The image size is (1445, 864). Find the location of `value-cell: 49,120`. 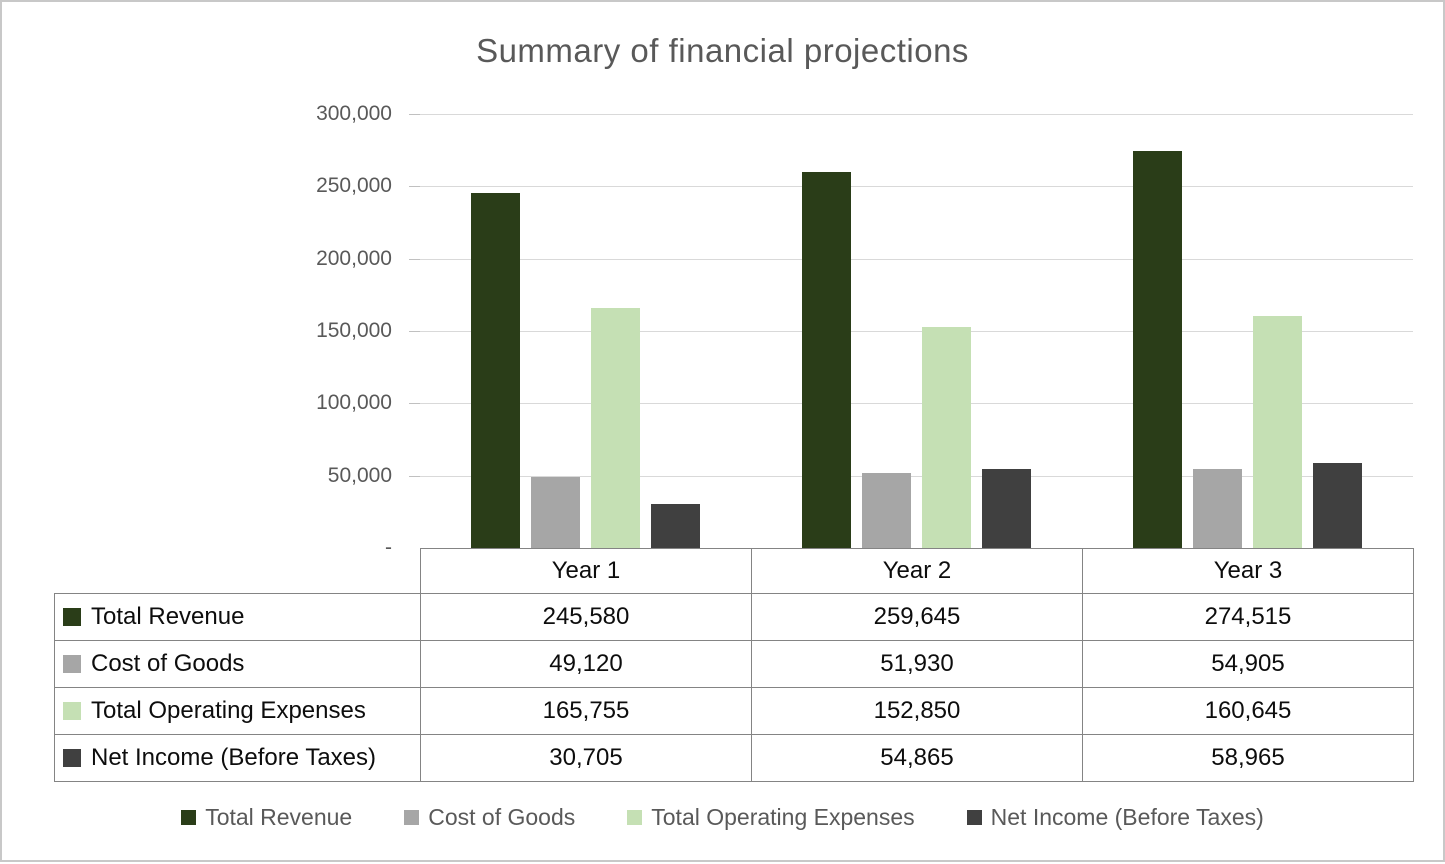

value-cell: 49,120 is located at coordinates (586, 664).